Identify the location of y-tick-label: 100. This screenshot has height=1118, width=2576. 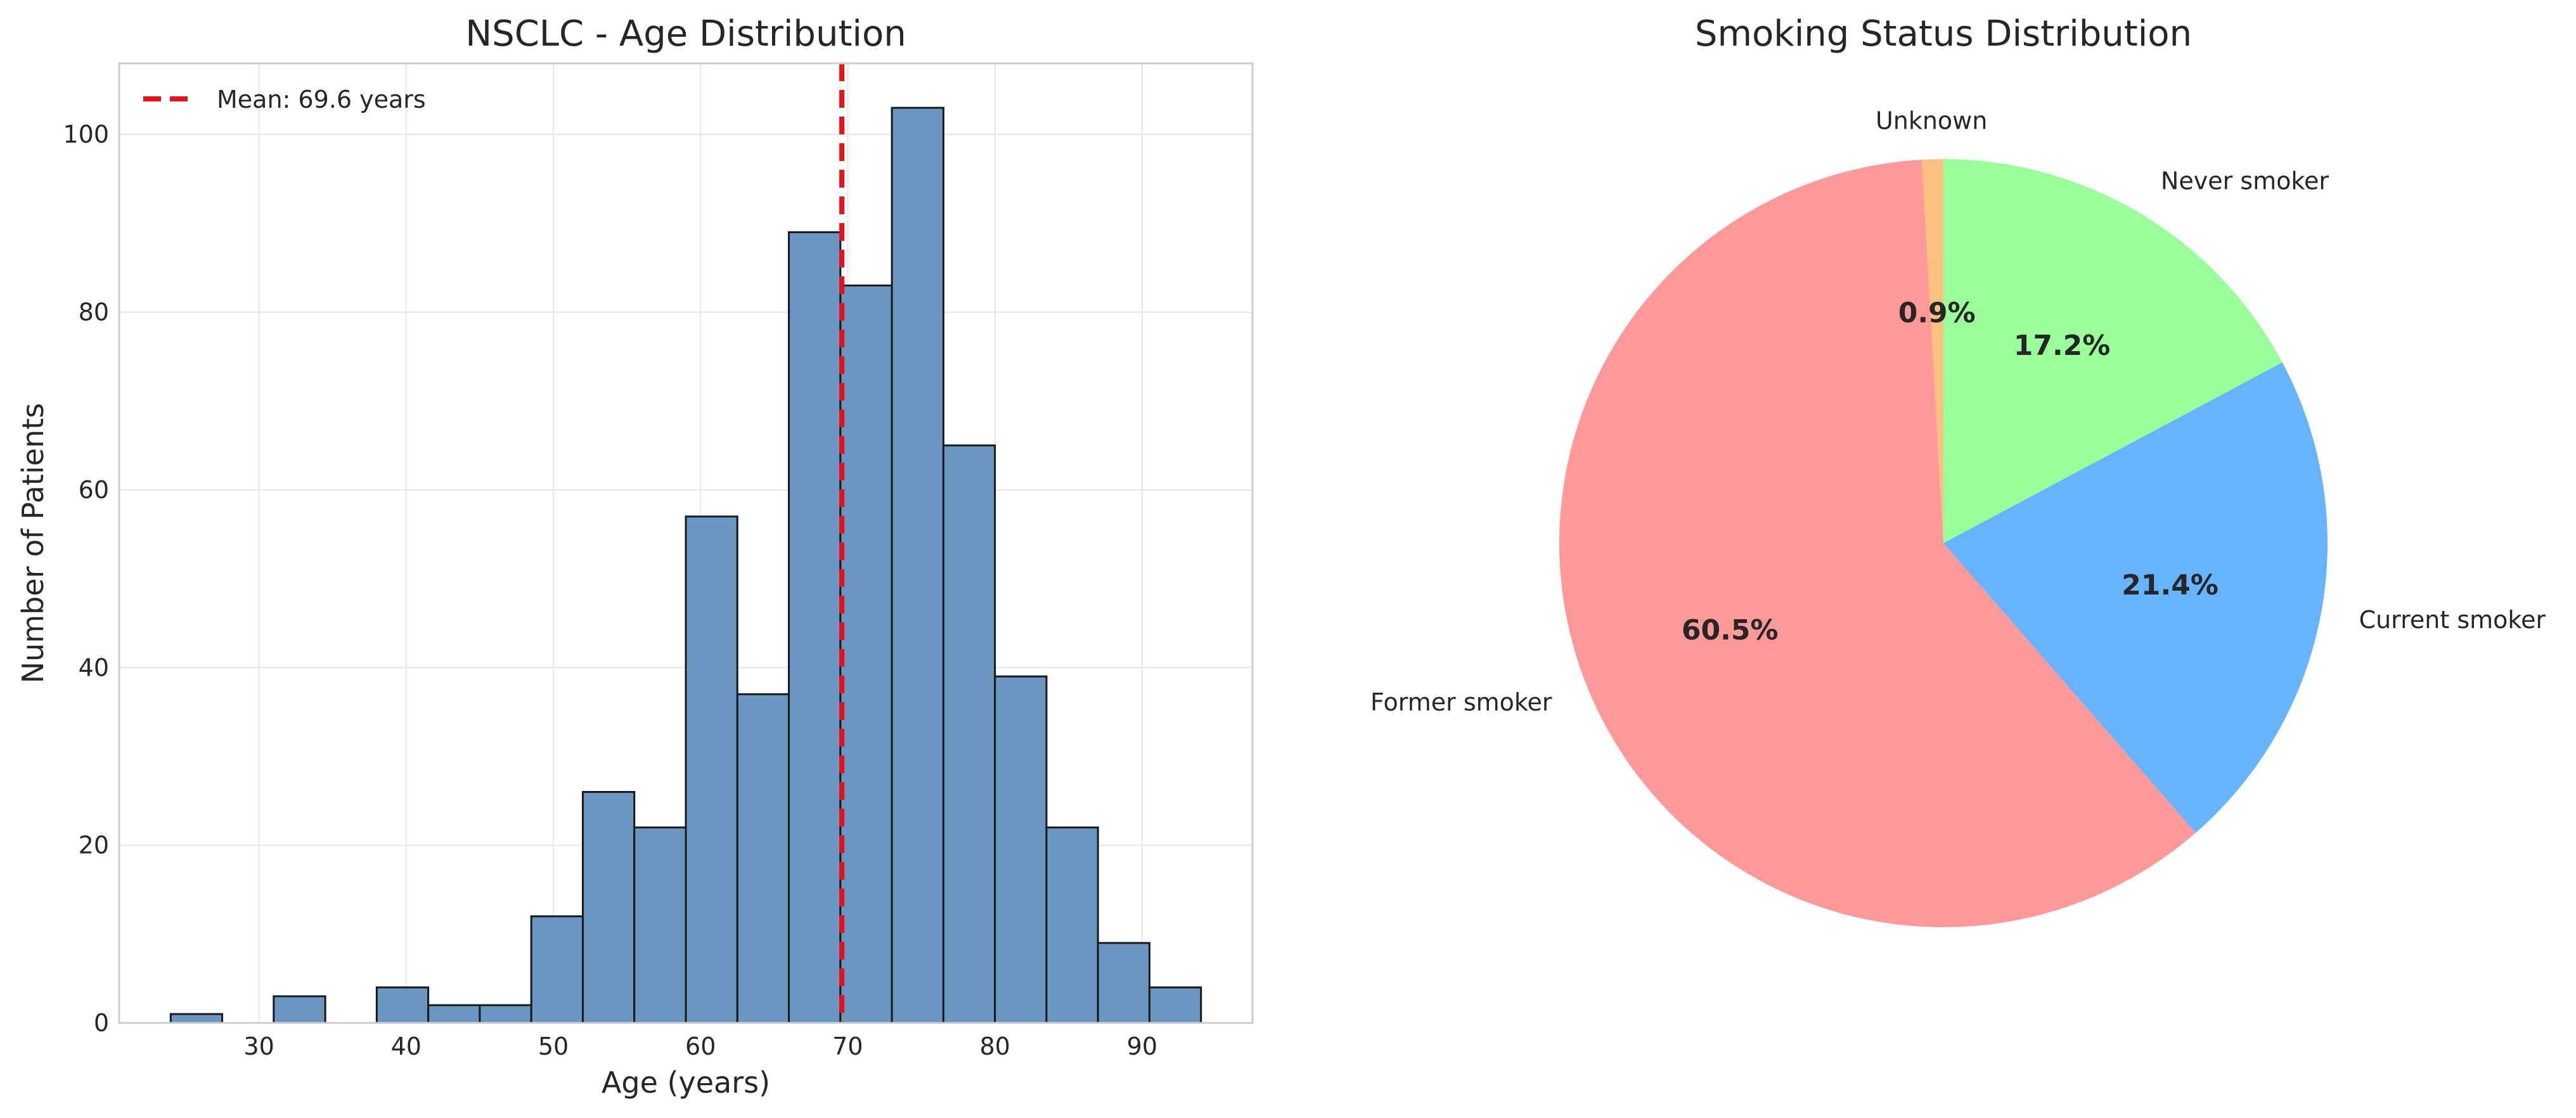
(86, 134).